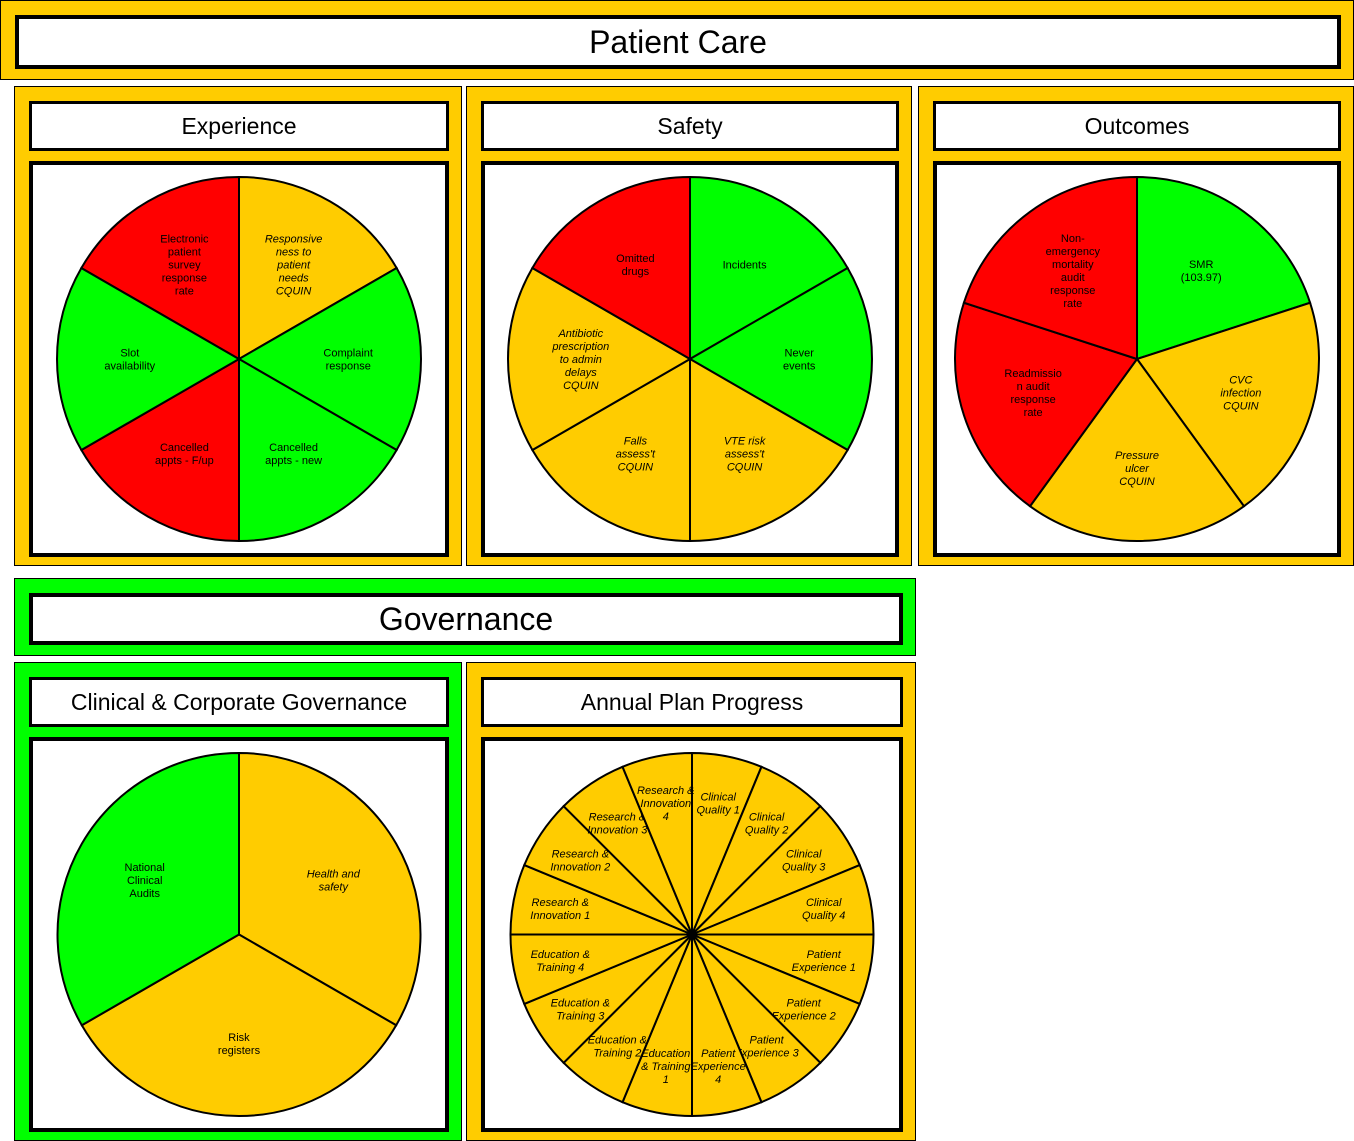  Describe the element at coordinates (767, 1047) in the screenshot. I see `slice-label: Patient Experience 3` at that location.